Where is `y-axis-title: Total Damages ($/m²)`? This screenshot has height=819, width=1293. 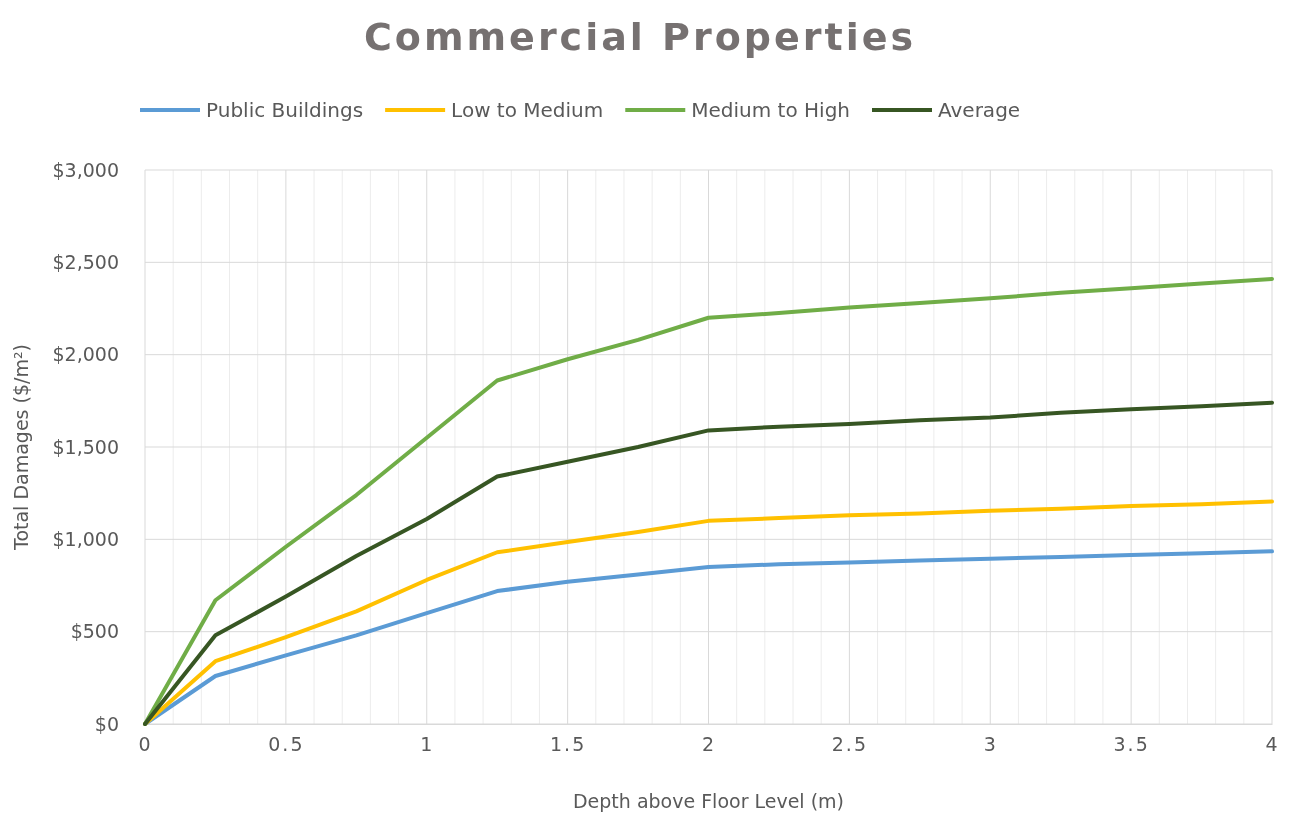 y-axis-title: Total Damages ($/m²) is located at coordinates (21, 447).